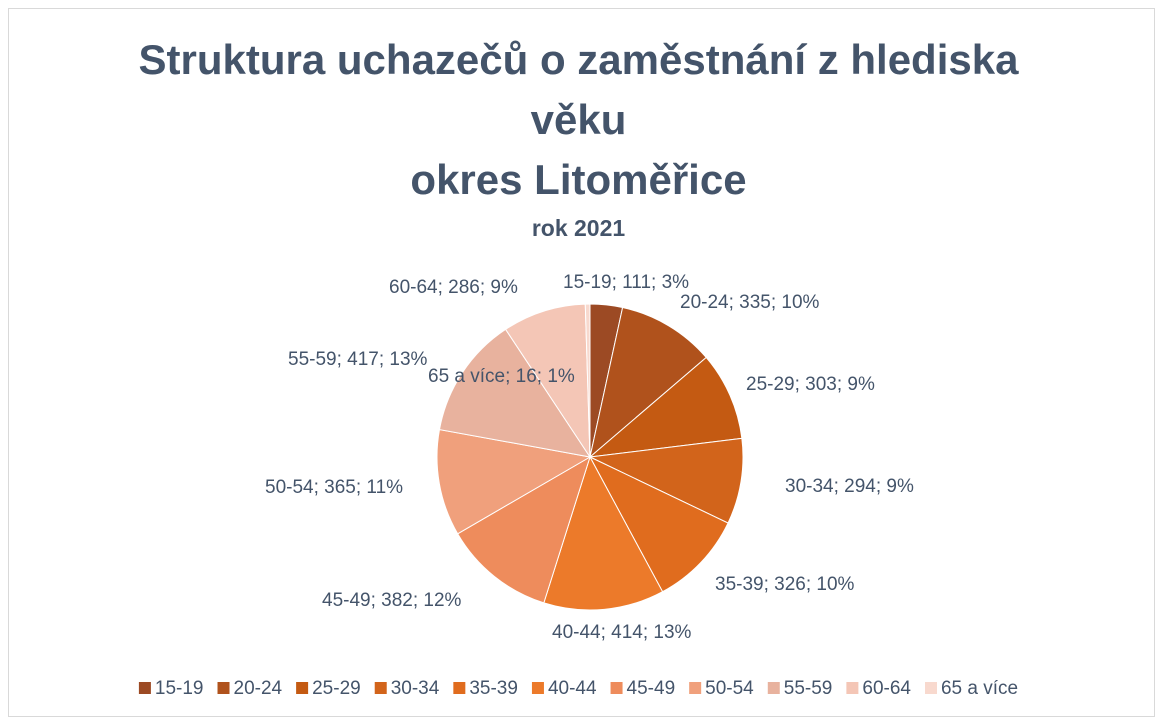  Describe the element at coordinates (358, 359) in the screenshot. I see `data-label: 55-59; 417; 13%` at that location.